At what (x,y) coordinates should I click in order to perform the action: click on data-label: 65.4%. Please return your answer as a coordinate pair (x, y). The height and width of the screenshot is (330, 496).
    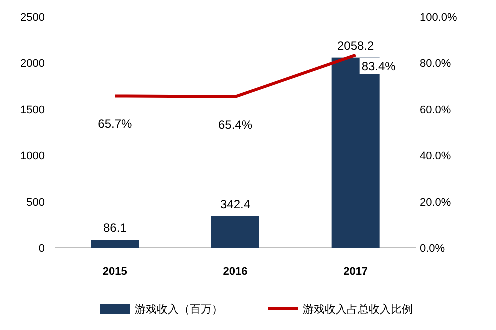
    Looking at the image, I should click on (235, 125).